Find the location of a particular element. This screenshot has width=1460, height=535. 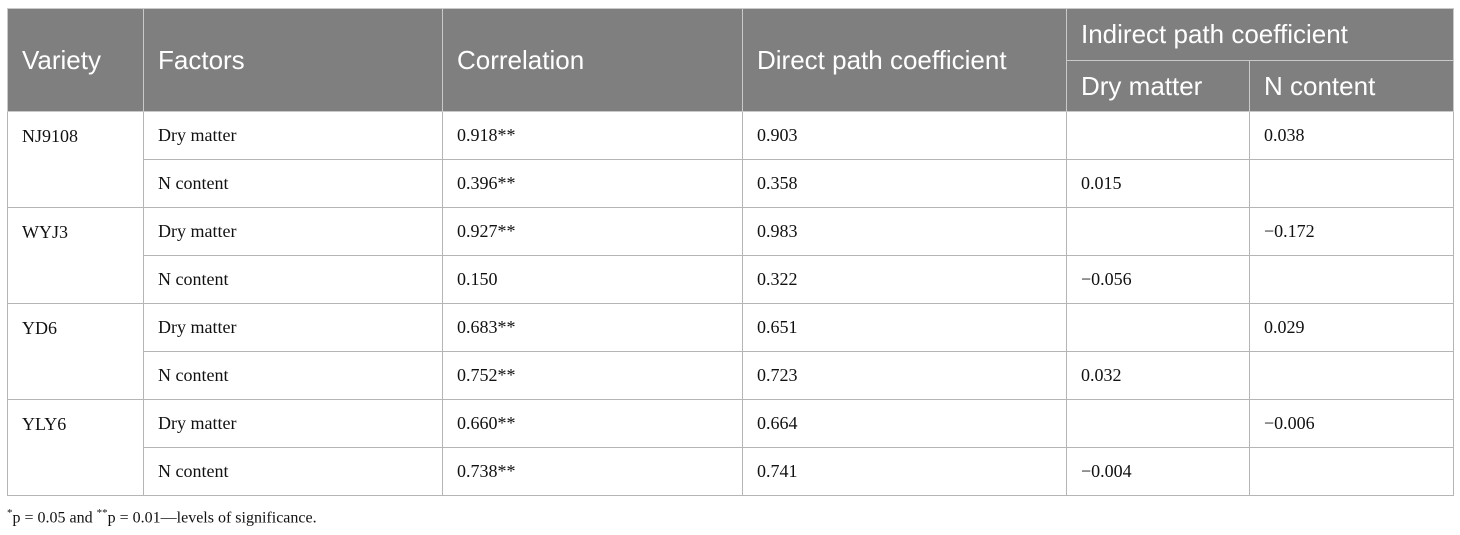

correlation-cell: 0.927** is located at coordinates (592, 231).